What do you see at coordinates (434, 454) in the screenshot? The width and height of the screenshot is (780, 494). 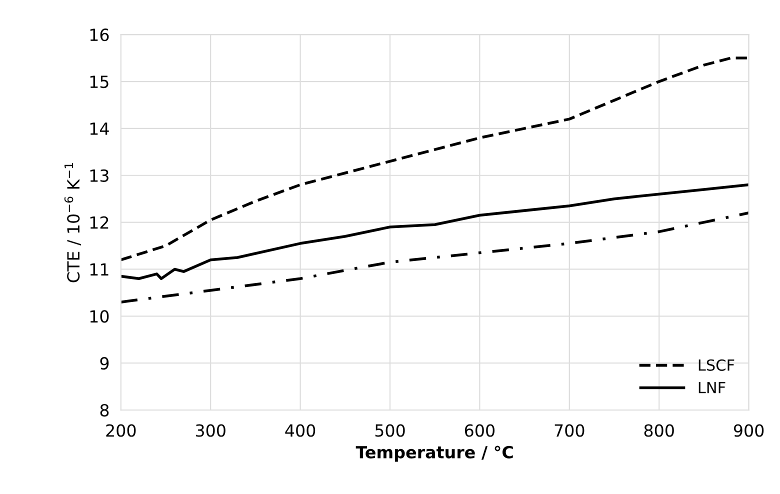 I see `x-axis-title: Temperature / °C` at bounding box center [434, 454].